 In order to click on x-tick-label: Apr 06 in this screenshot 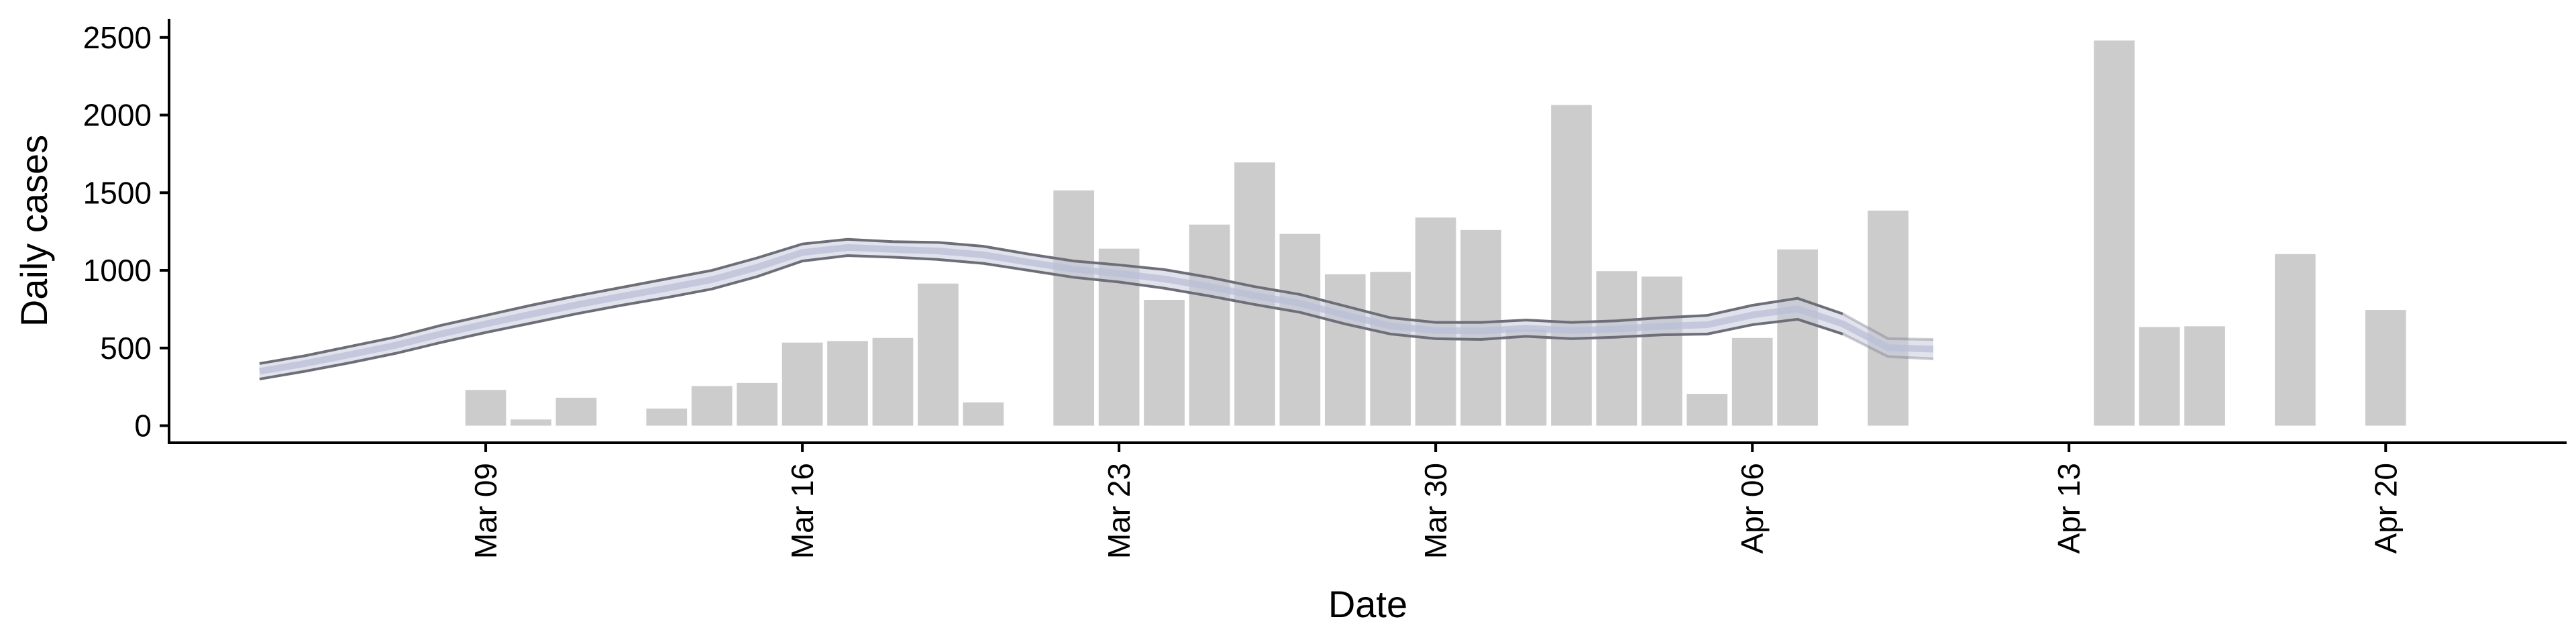, I will do `click(1752, 508)`.